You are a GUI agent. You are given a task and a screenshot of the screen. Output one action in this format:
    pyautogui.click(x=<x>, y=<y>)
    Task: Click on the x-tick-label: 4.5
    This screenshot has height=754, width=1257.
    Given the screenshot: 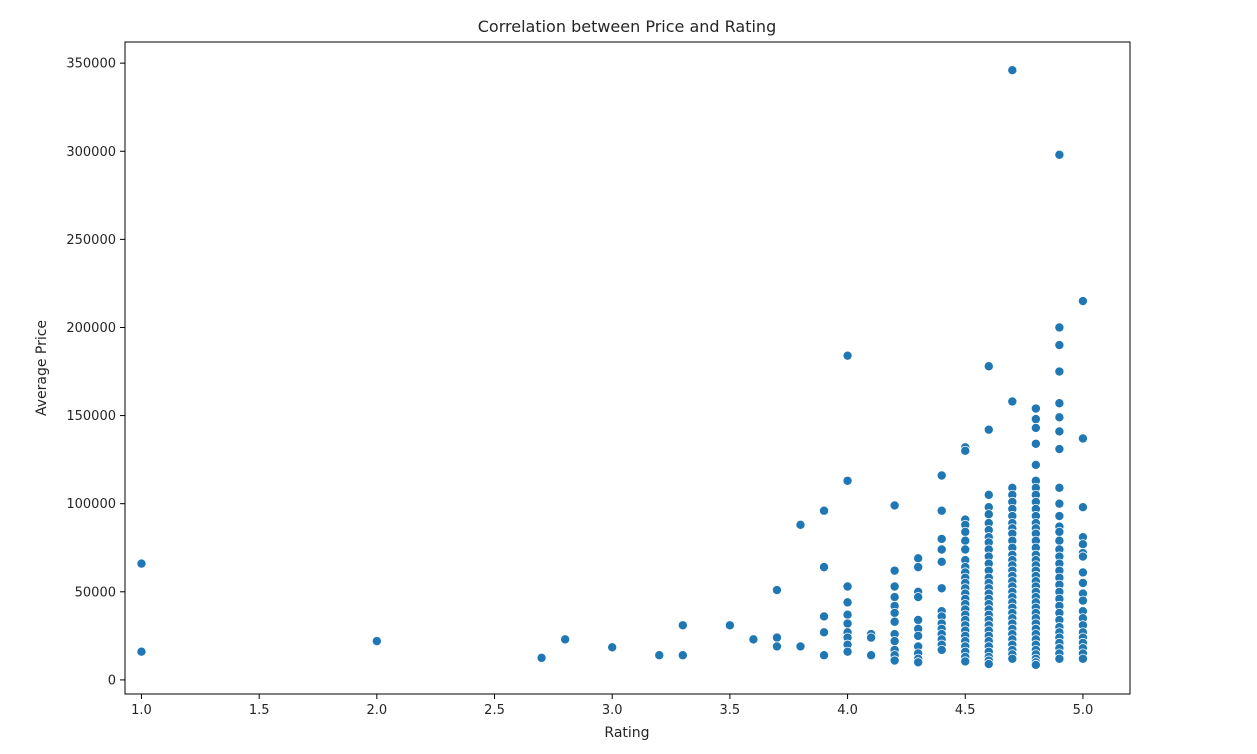 What is the action you would take?
    pyautogui.click(x=965, y=710)
    